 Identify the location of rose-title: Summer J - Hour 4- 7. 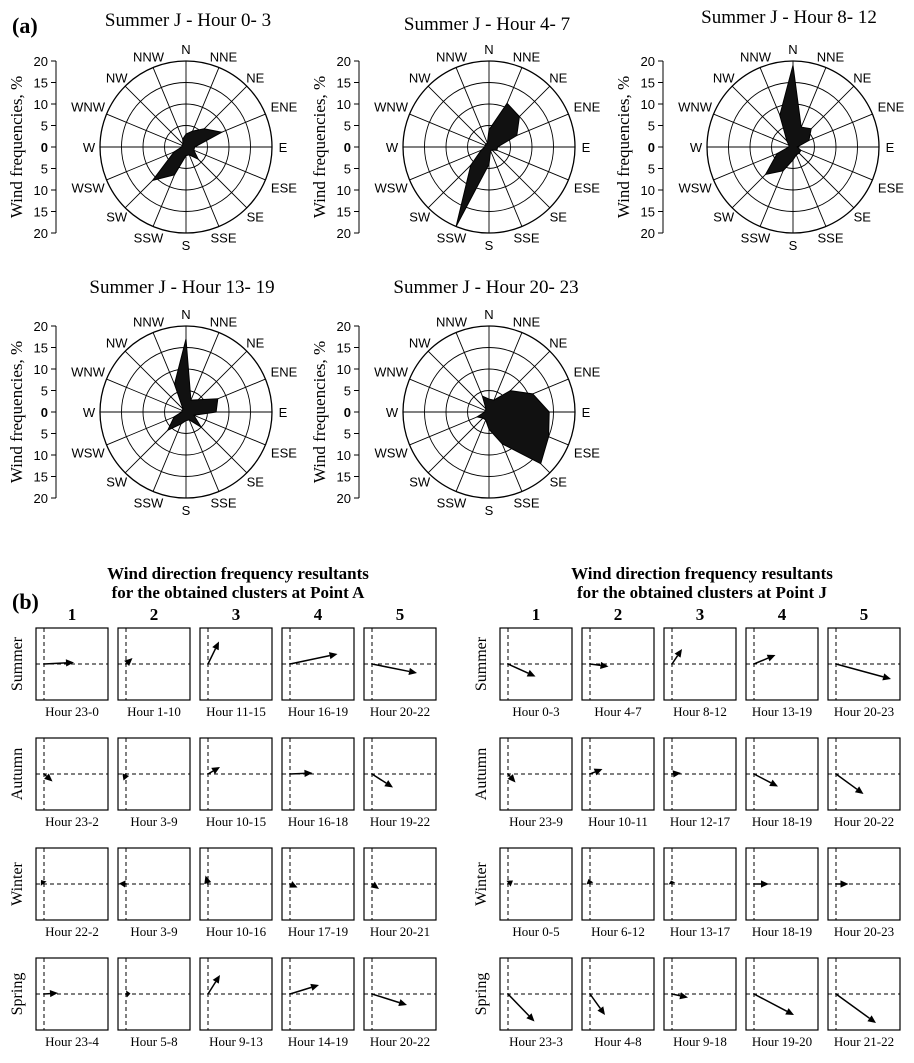
(487, 24).